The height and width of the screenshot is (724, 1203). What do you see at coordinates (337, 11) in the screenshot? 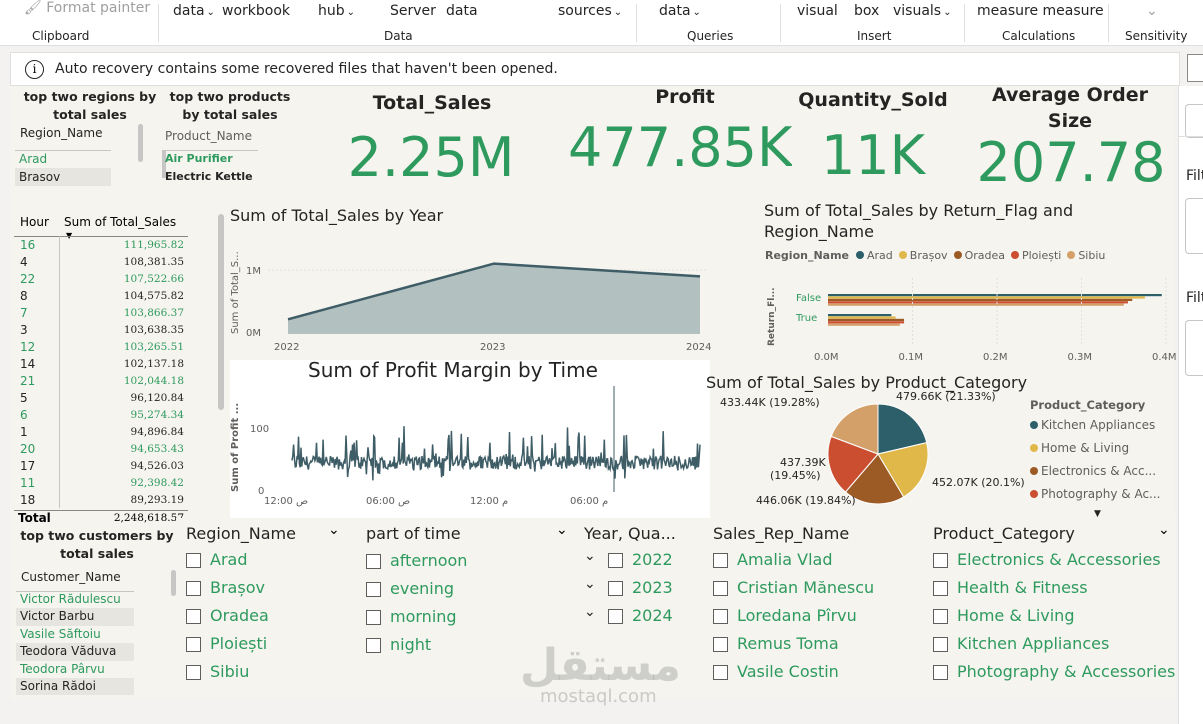
I see `data-hub-button: hub ⌄` at bounding box center [337, 11].